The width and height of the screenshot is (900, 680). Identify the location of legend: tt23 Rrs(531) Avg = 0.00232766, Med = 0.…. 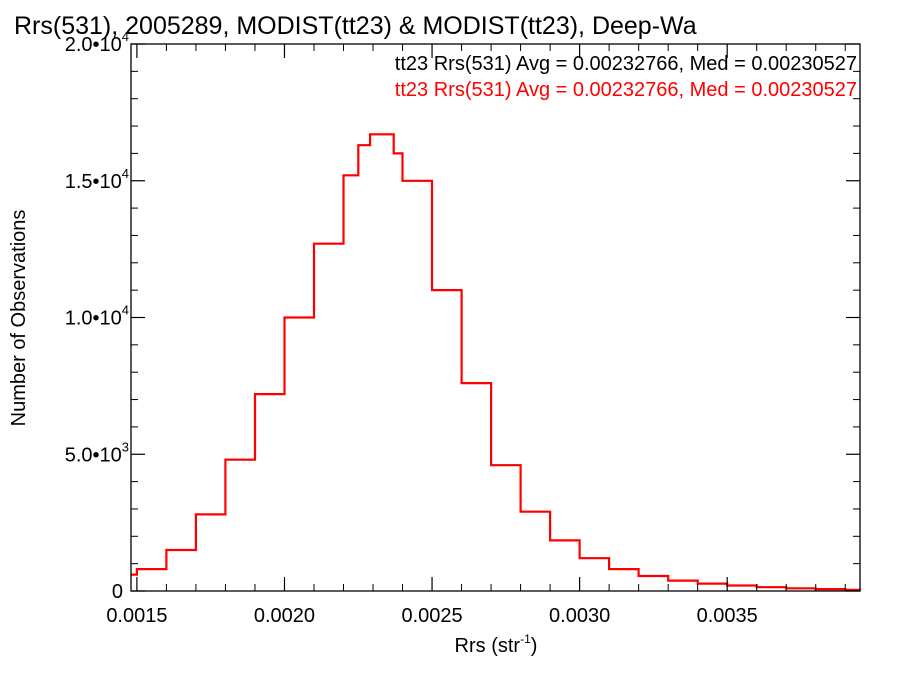
(626, 77).